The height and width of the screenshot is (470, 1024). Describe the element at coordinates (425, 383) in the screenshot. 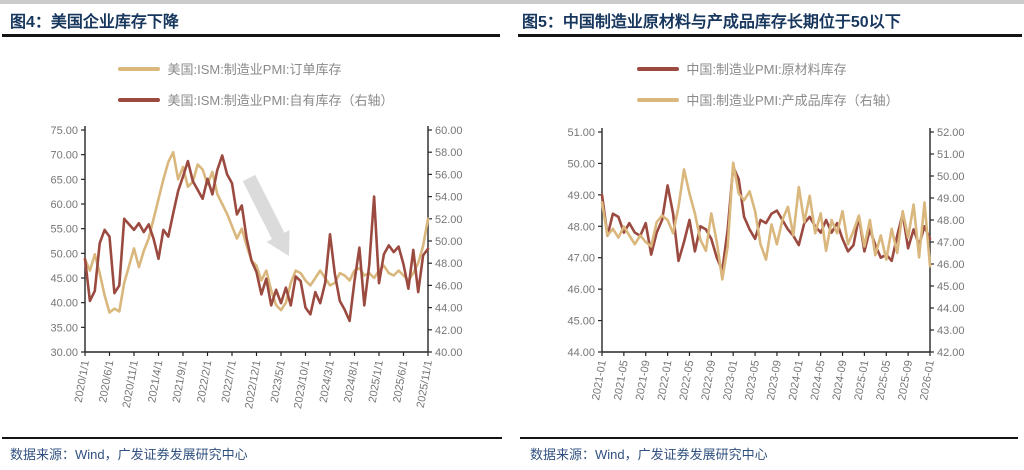

I see `svg-text: 2025/11/1` at that location.